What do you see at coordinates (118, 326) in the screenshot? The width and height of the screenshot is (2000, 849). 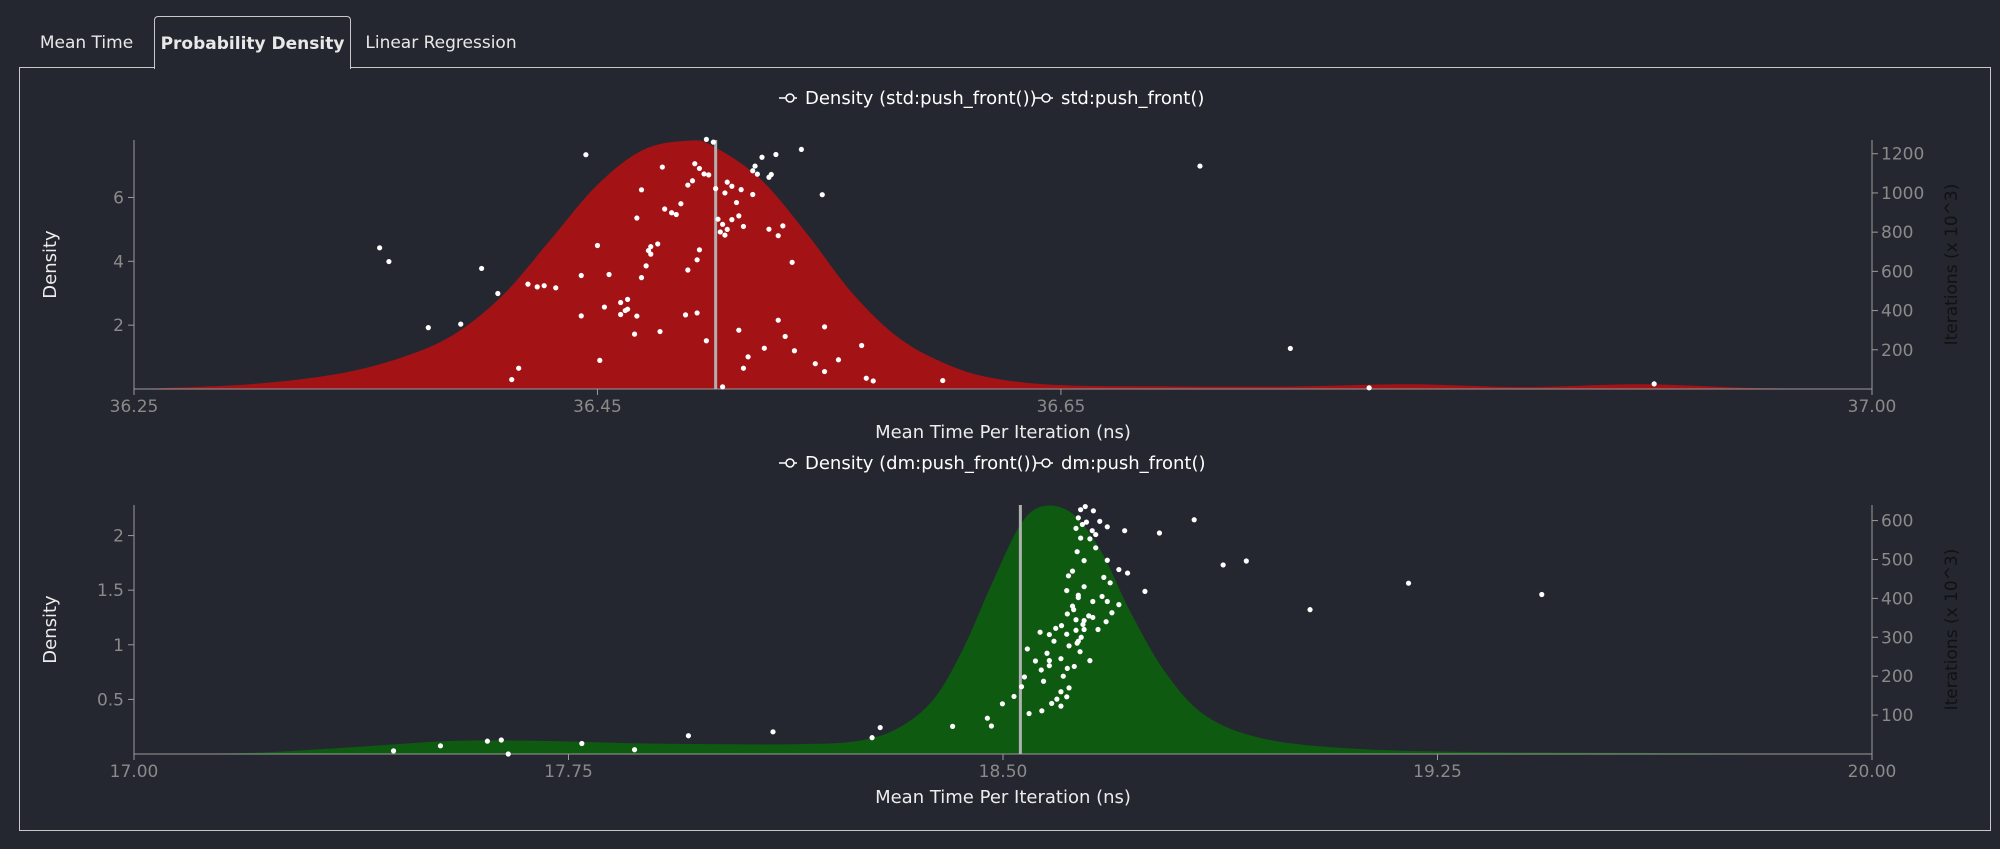 I see `y-tick-label: 2` at bounding box center [118, 326].